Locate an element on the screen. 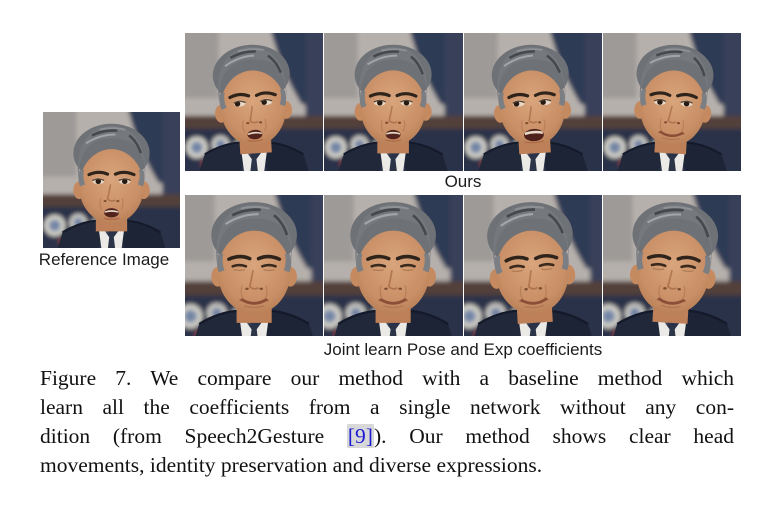 The height and width of the screenshot is (510, 765). mouth-open-wide is located at coordinates (533, 136).